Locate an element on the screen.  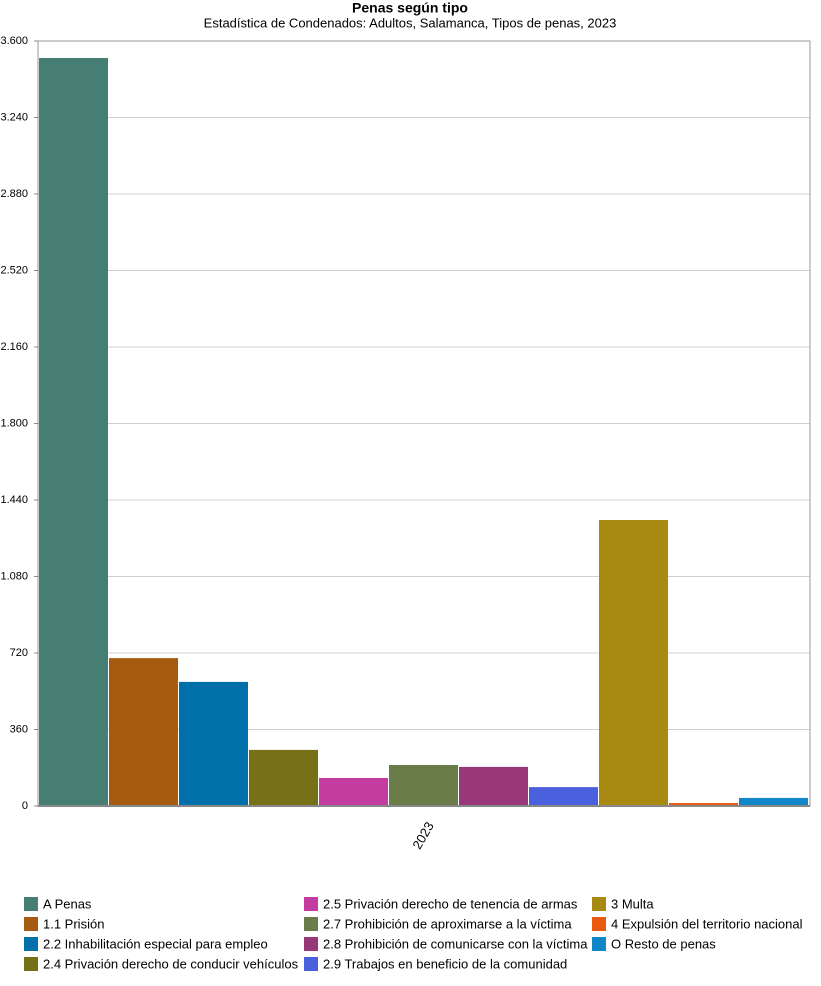
legend-label: 1.1 Prisión is located at coordinates (73, 923).